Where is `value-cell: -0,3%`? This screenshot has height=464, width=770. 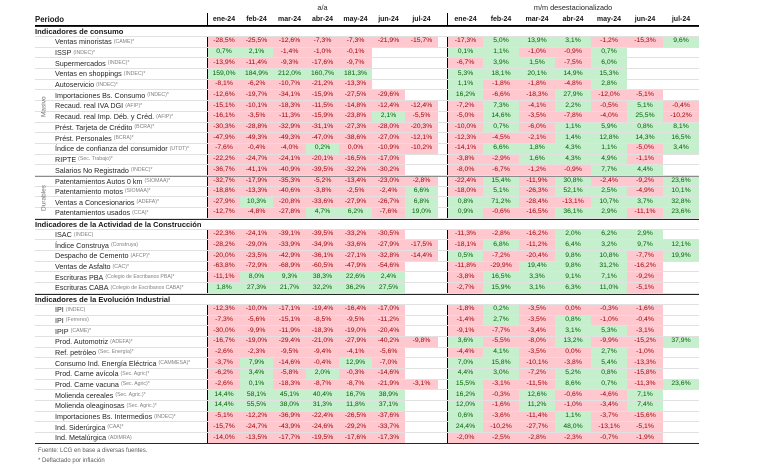 value-cell: -0,3% is located at coordinates (501, 395).